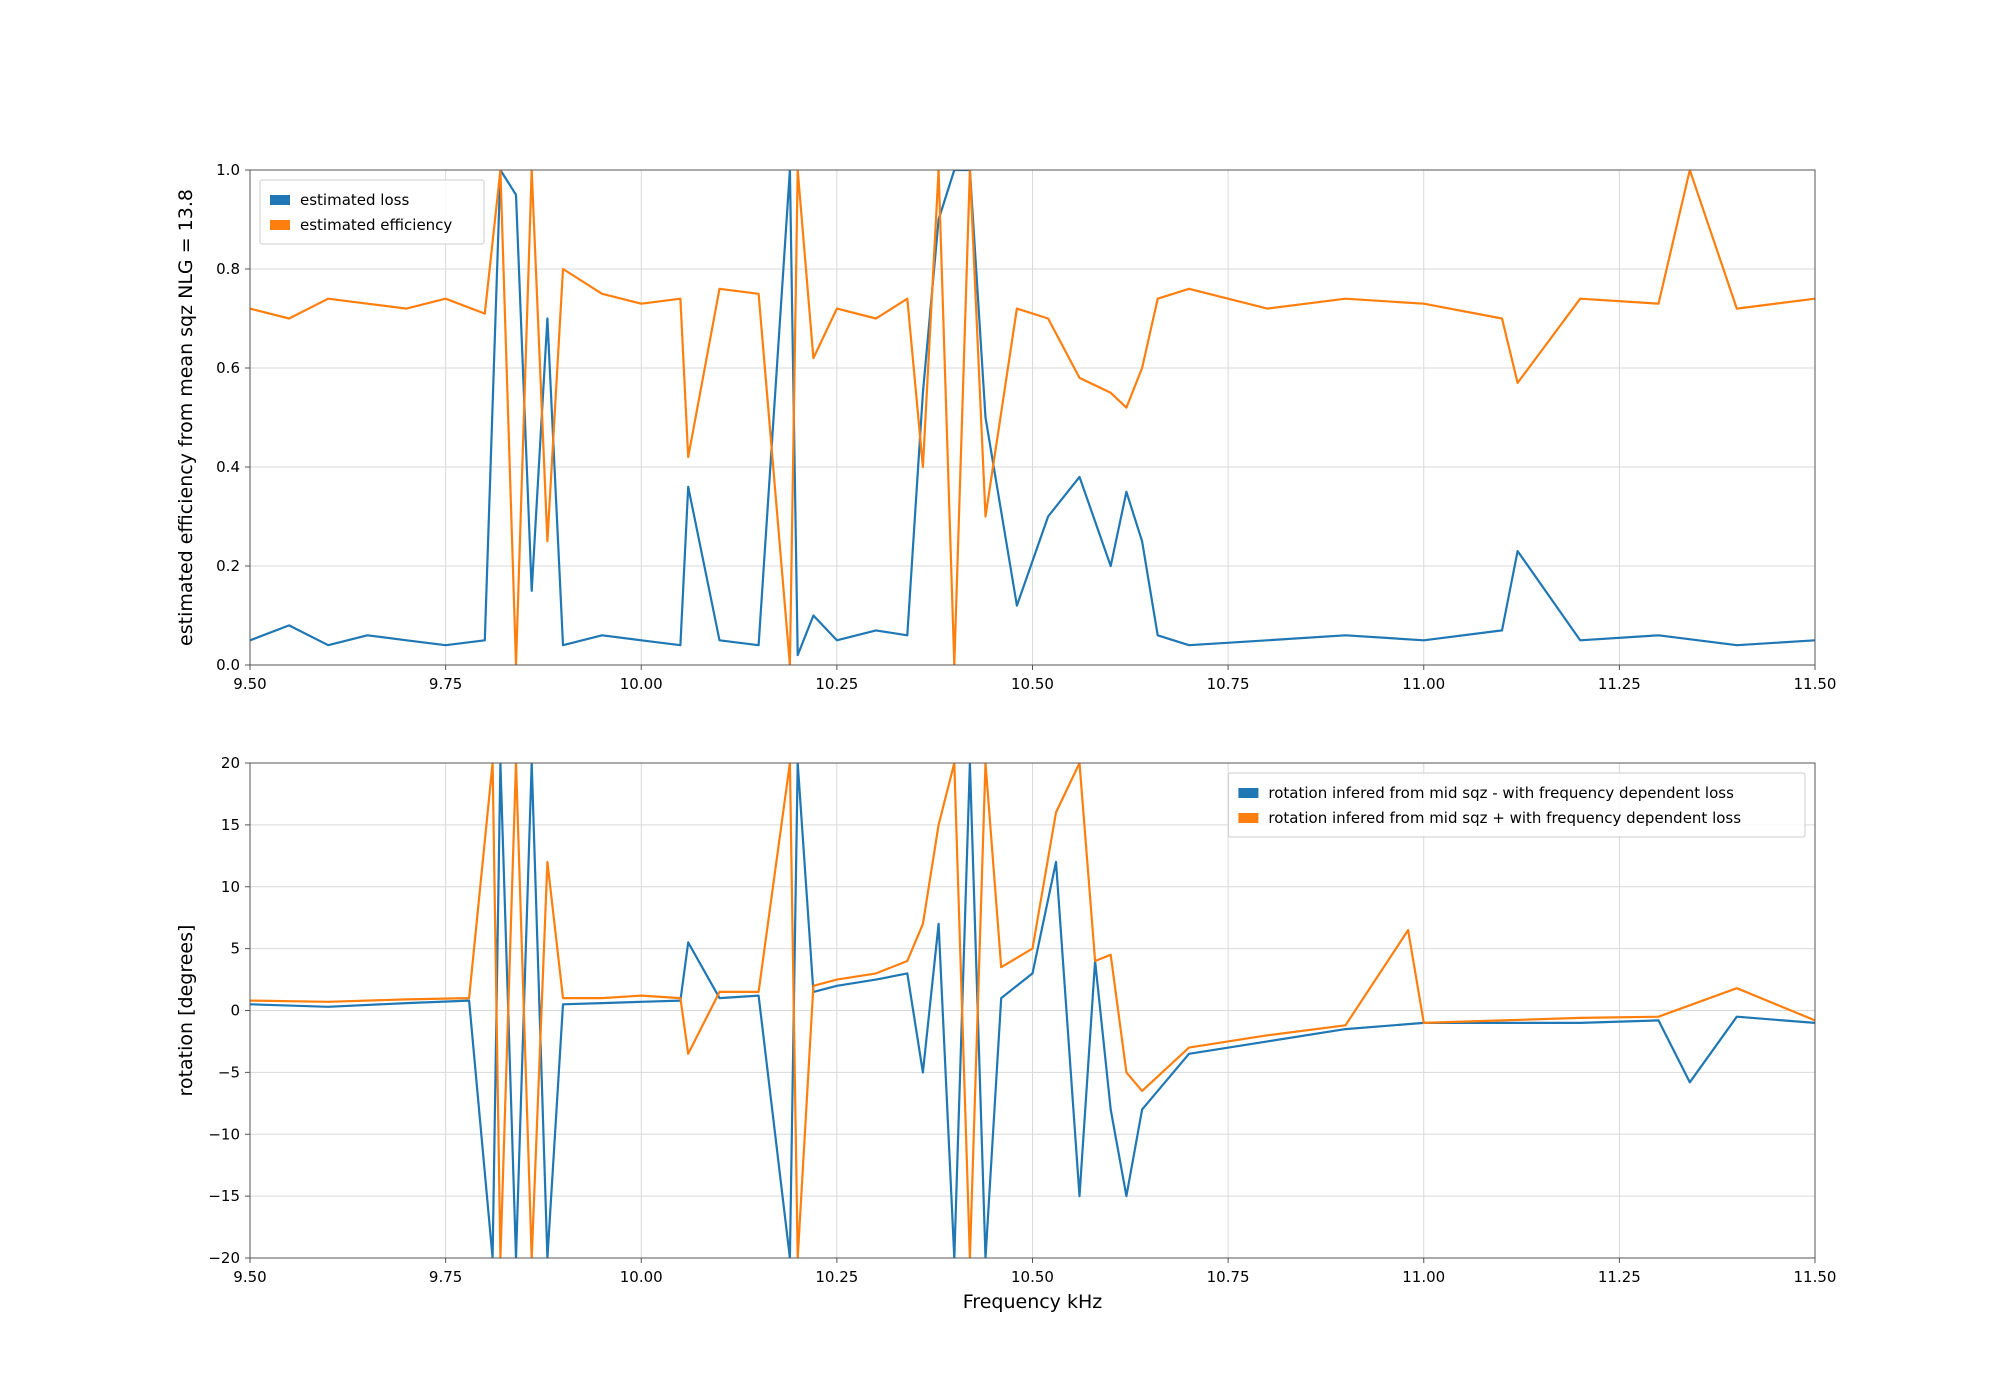 The image size is (2000, 1400). Describe the element at coordinates (224, 1134) in the screenshot. I see `y-tick-label: −10` at that location.